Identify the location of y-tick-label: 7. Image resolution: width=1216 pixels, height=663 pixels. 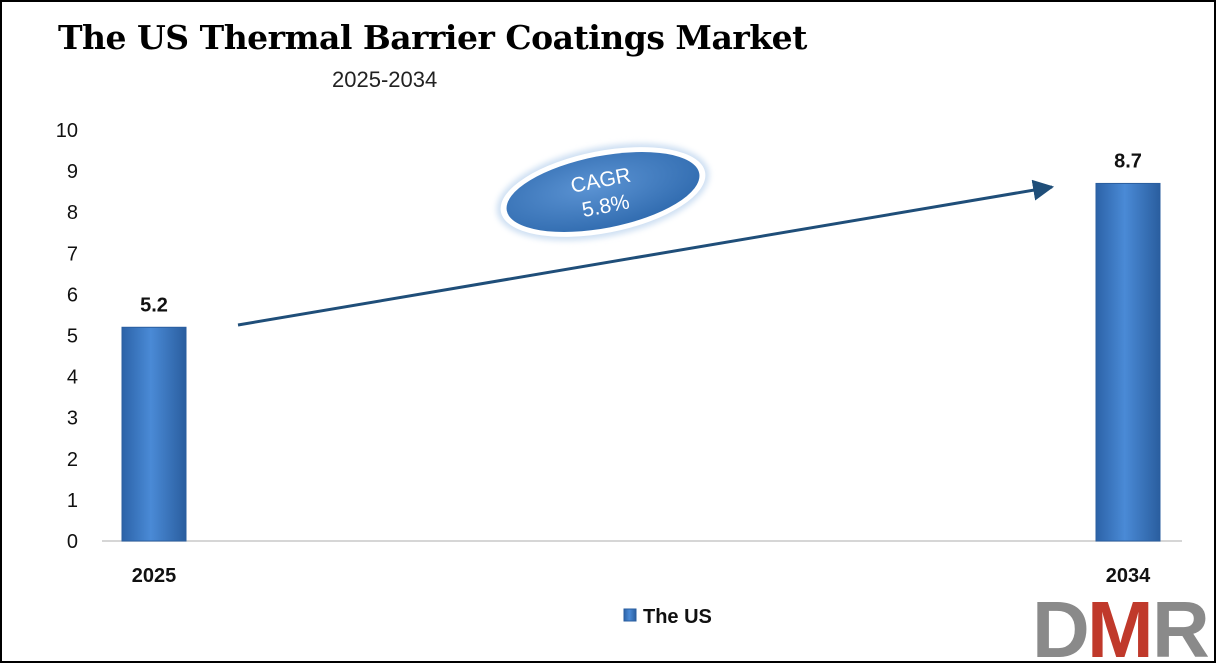
(72, 254).